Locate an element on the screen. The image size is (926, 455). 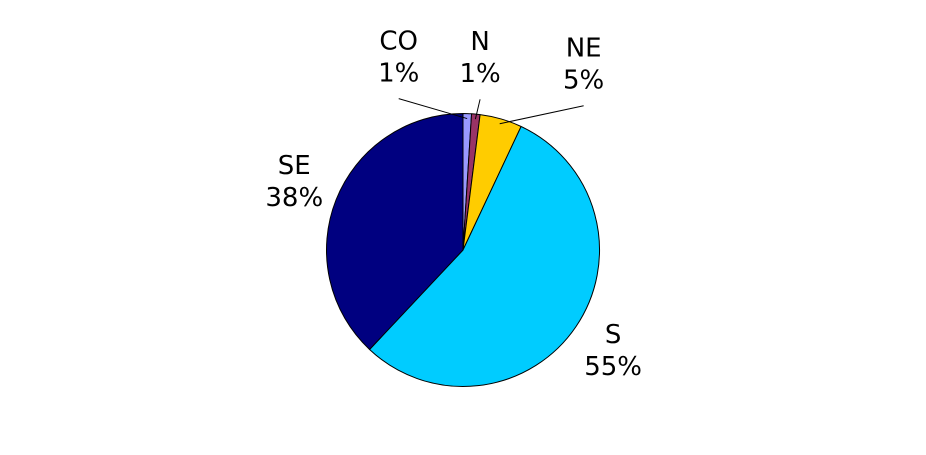
data-label: 38% is located at coordinates (294, 197).